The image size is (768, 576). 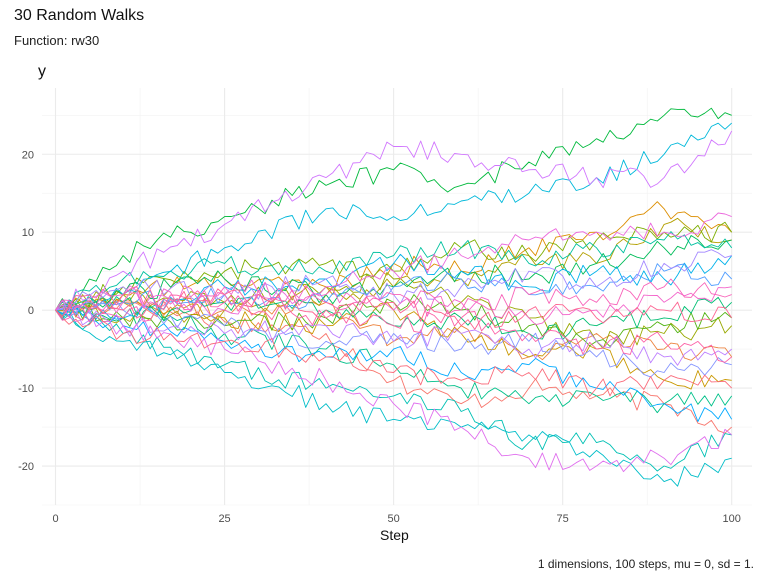 I want to click on x-tick-label: 50, so click(x=393, y=519).